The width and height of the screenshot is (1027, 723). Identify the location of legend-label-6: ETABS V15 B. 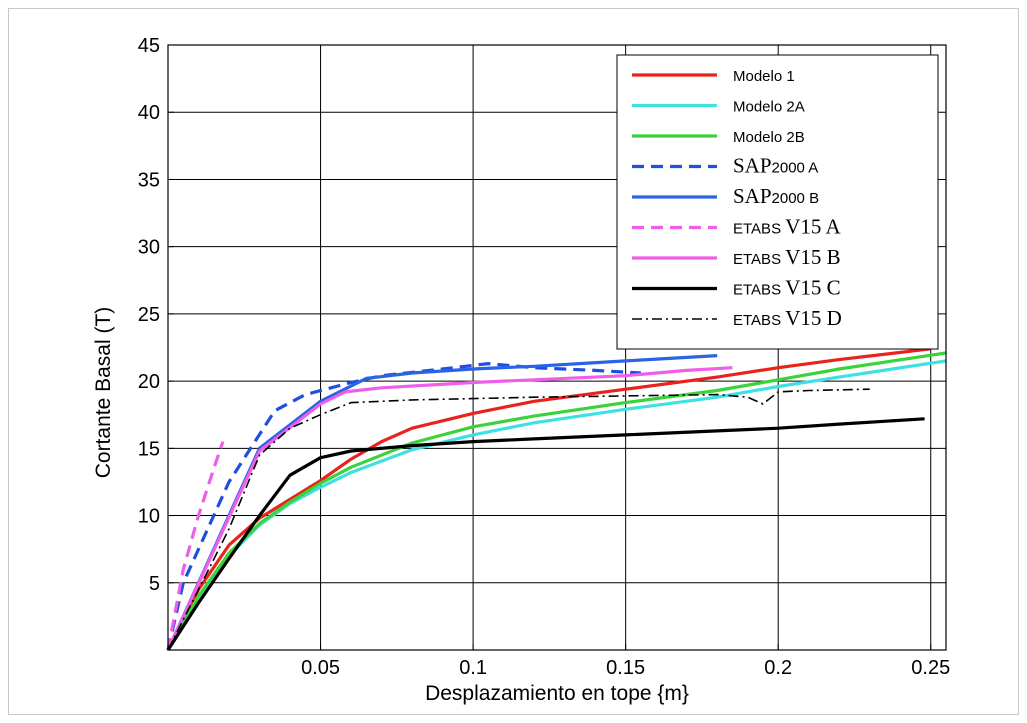
(787, 257).